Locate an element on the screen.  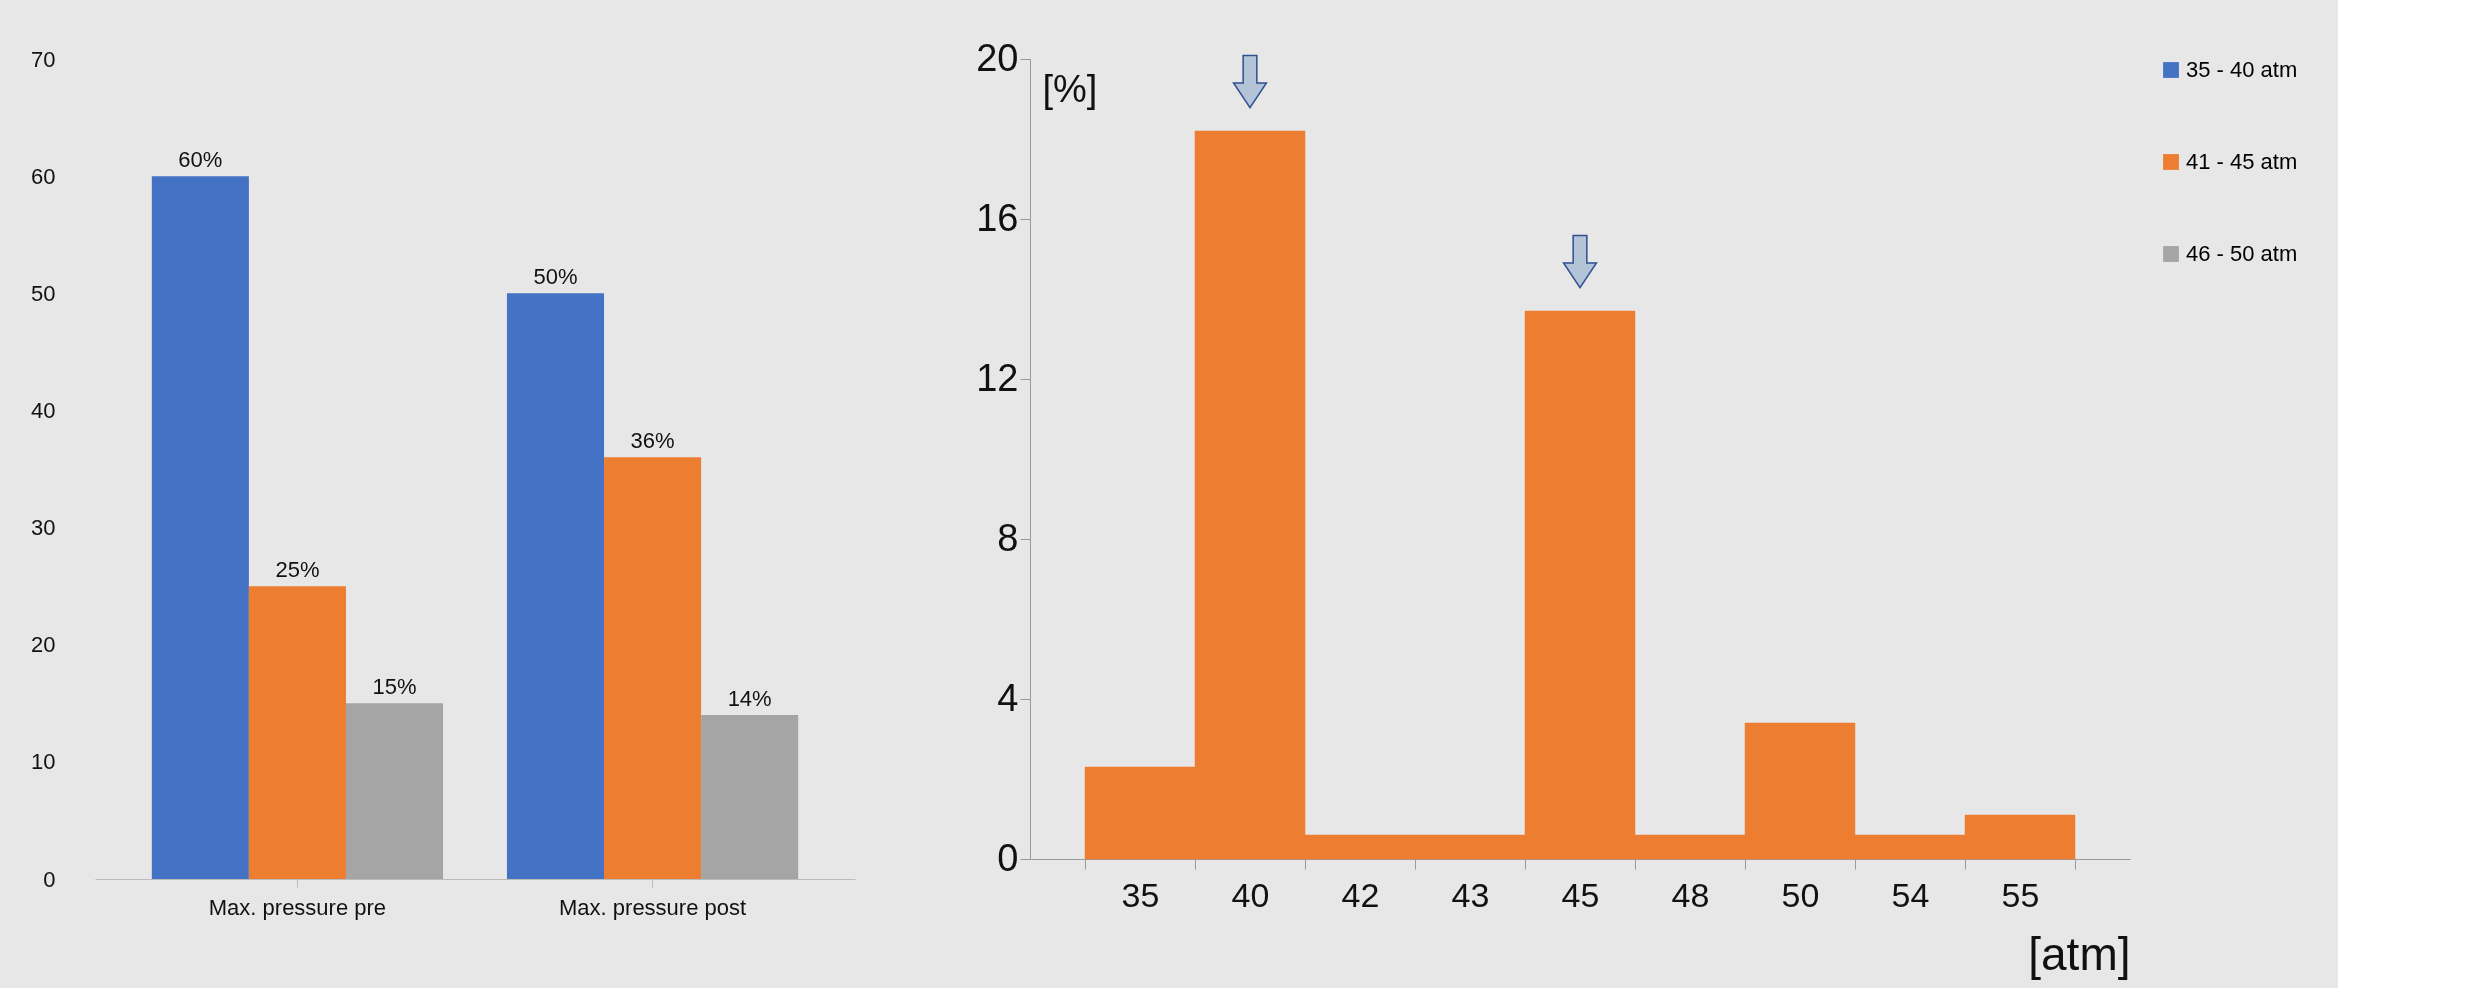
x-tick-label: 43 is located at coordinates (1470, 894).